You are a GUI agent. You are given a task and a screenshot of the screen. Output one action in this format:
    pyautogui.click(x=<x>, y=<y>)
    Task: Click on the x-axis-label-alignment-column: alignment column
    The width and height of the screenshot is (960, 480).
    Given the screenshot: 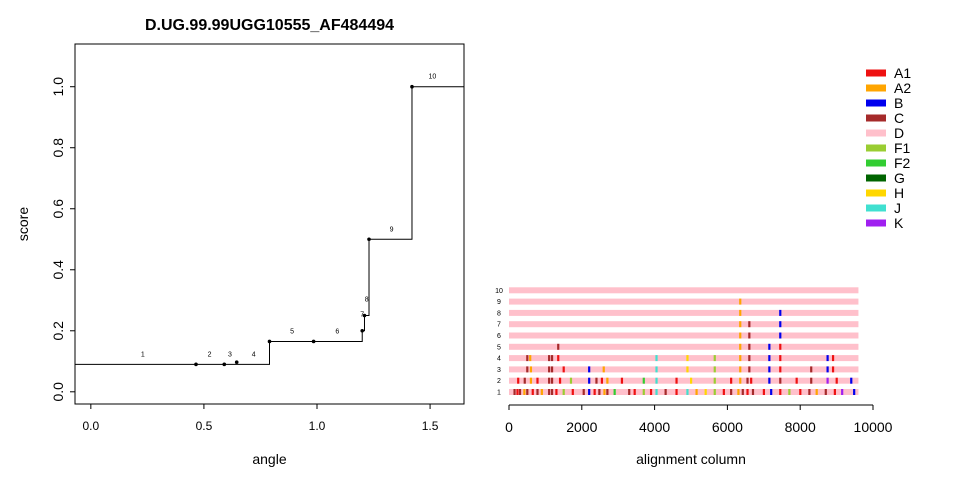 What is the action you would take?
    pyautogui.click(x=691, y=459)
    